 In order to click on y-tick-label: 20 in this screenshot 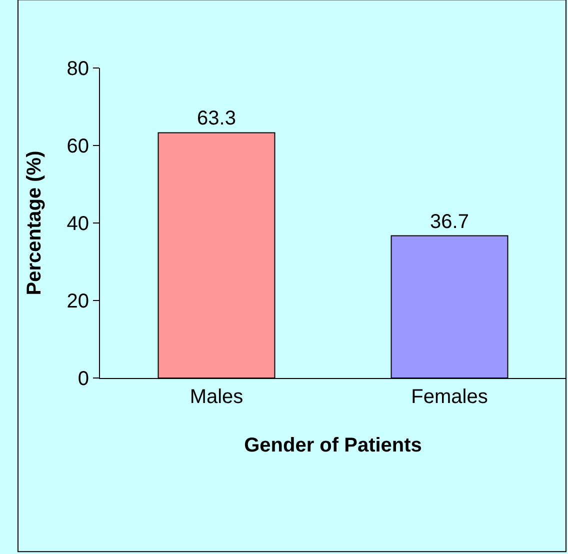, I will do `click(77, 301)`.